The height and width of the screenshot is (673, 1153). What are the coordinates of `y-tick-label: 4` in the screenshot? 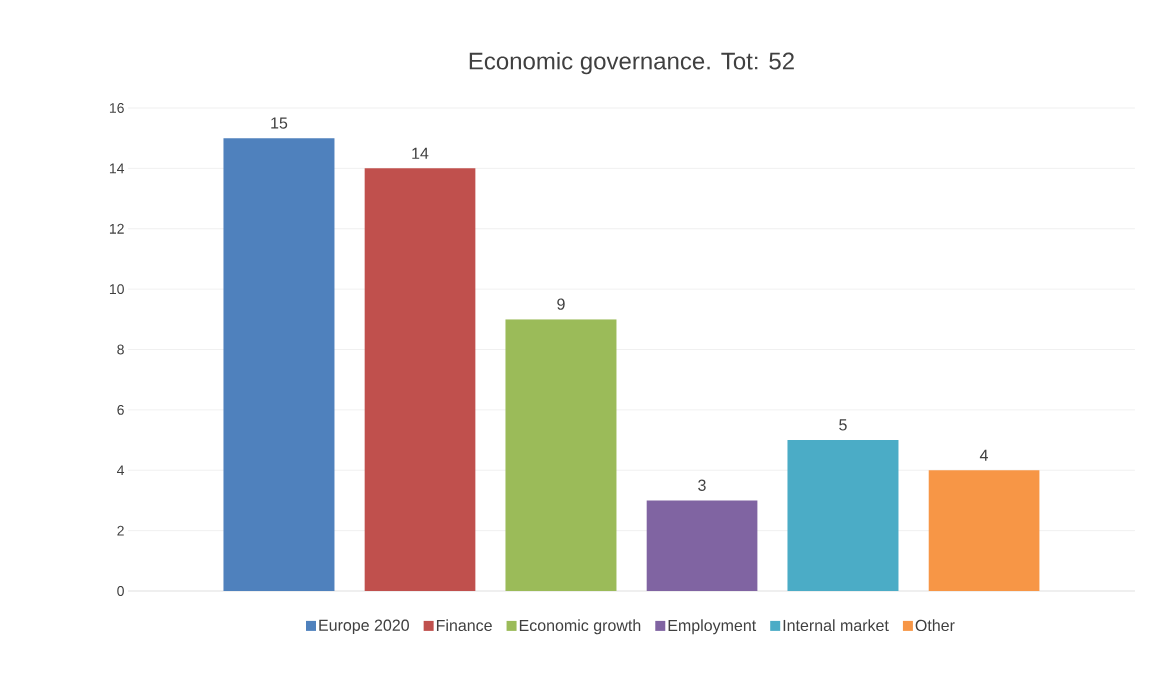 It's located at (121, 470).